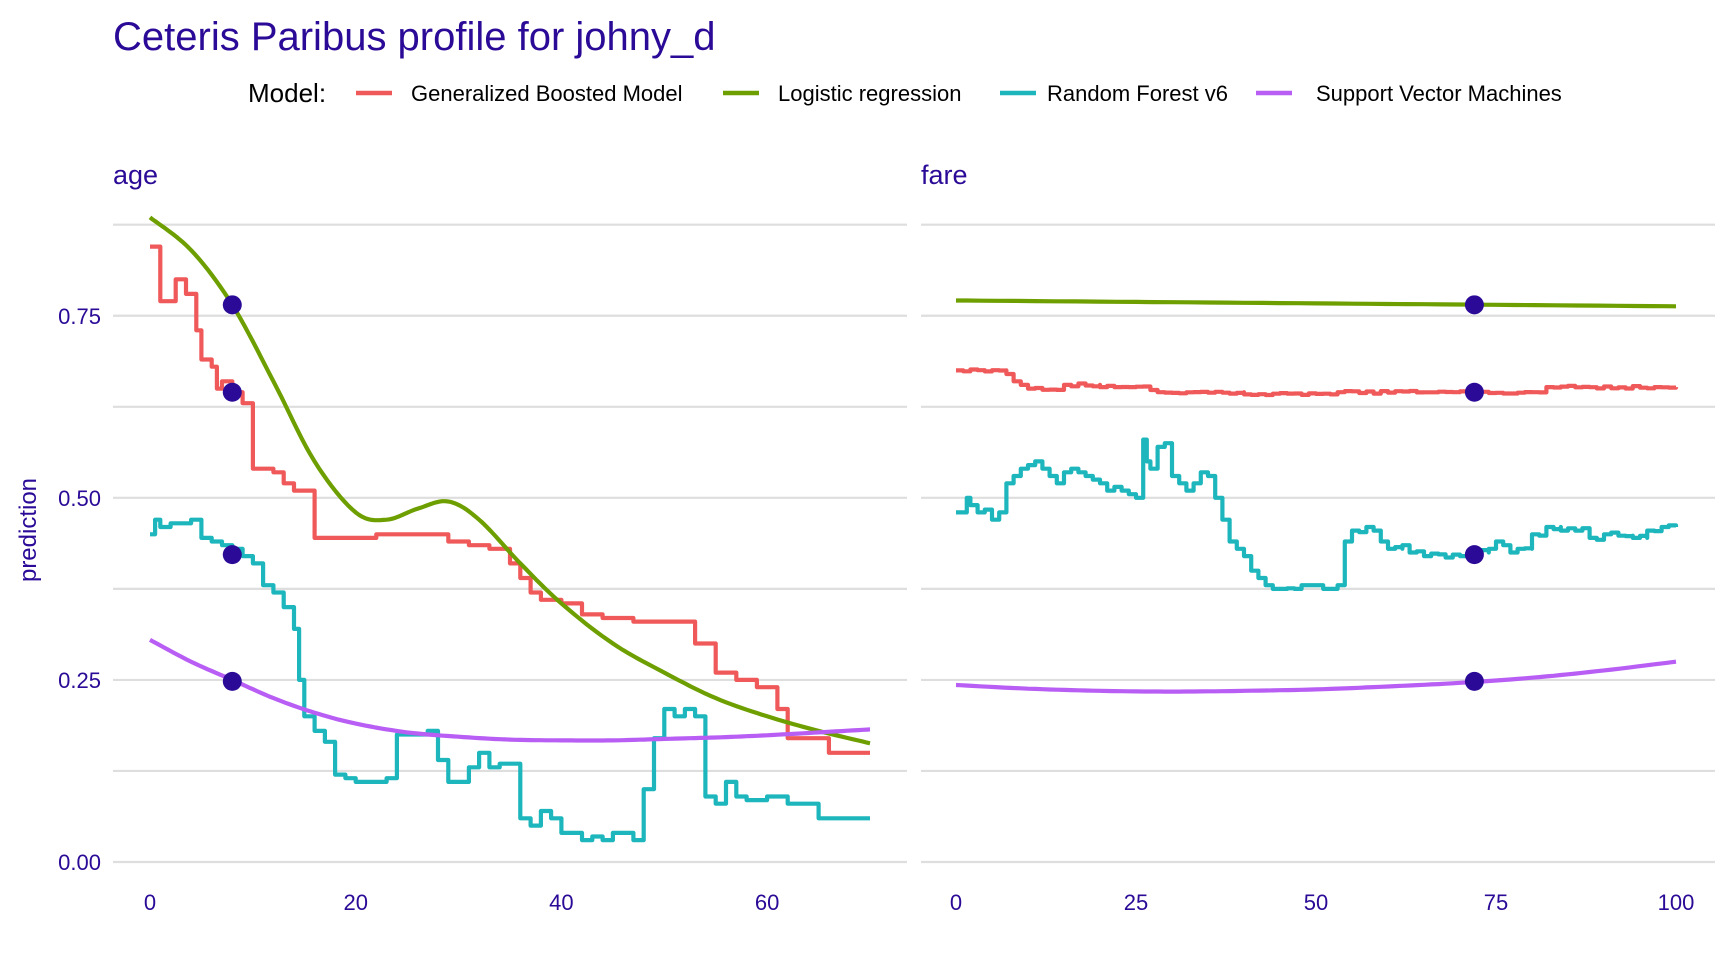 The width and height of the screenshot is (1728, 960). I want to click on series-line-generalized-boosted-model, so click(1317, 382).